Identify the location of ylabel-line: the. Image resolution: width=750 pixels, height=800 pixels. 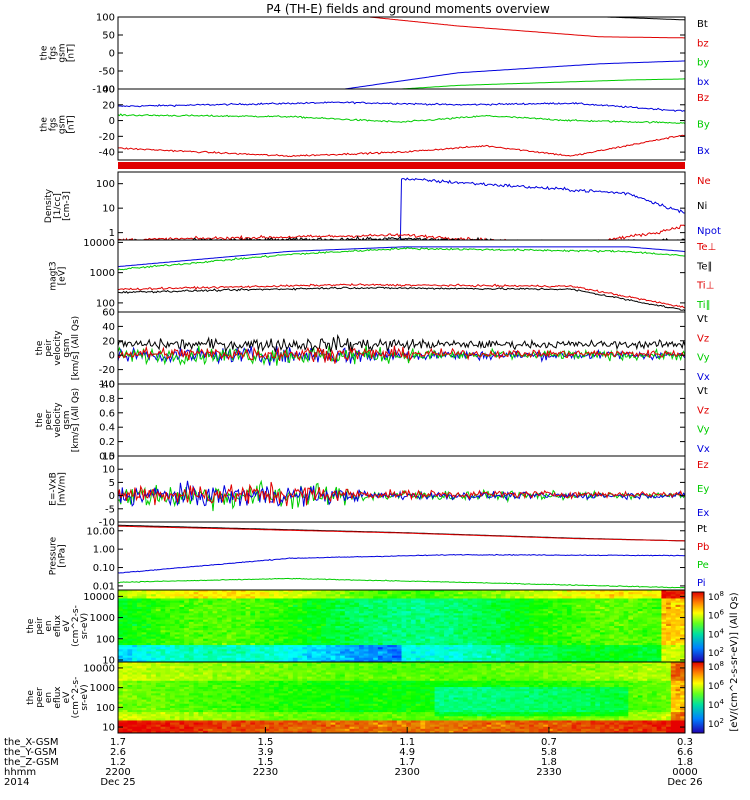
(40, 419).